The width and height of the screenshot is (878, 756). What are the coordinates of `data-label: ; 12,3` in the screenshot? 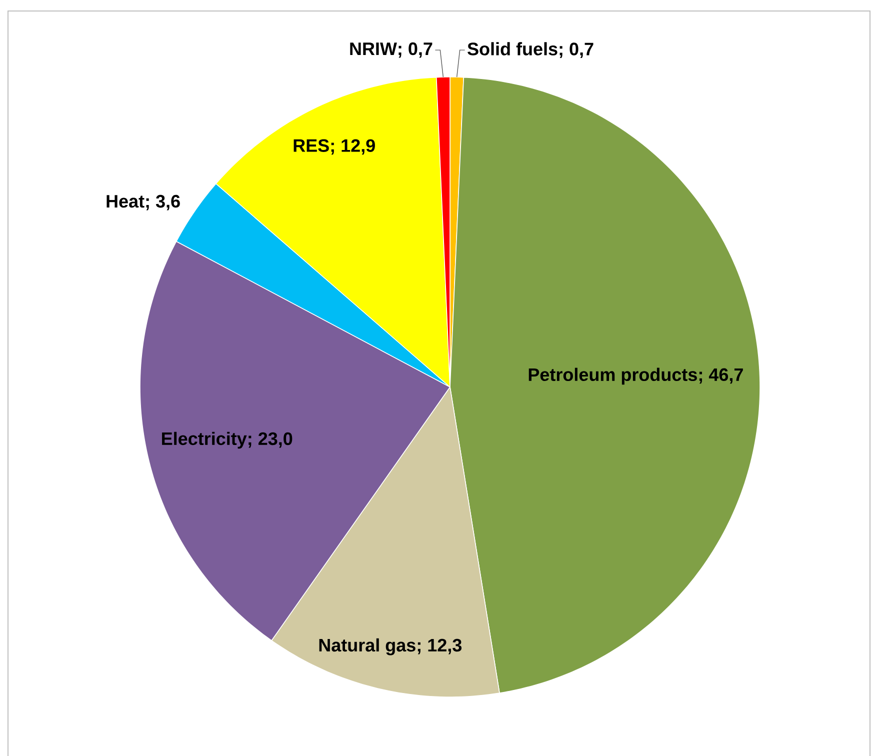 It's located at (440, 646).